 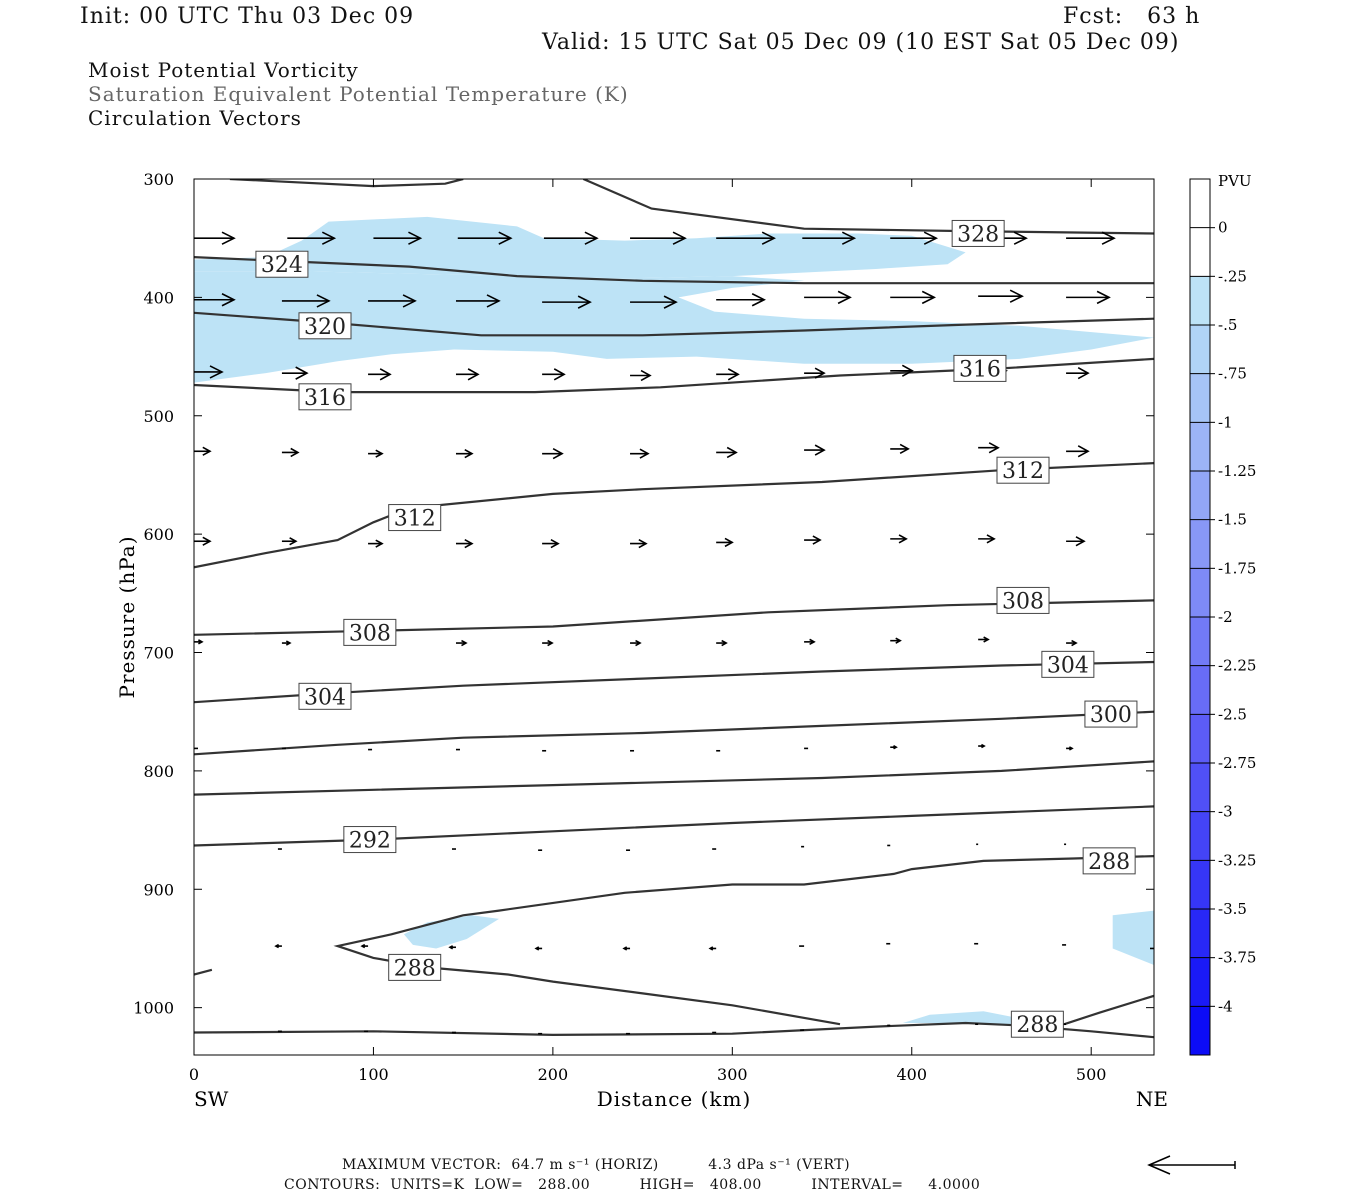 What do you see at coordinates (1237, 471) in the screenshot?
I see `colorbar-label: -1.25` at bounding box center [1237, 471].